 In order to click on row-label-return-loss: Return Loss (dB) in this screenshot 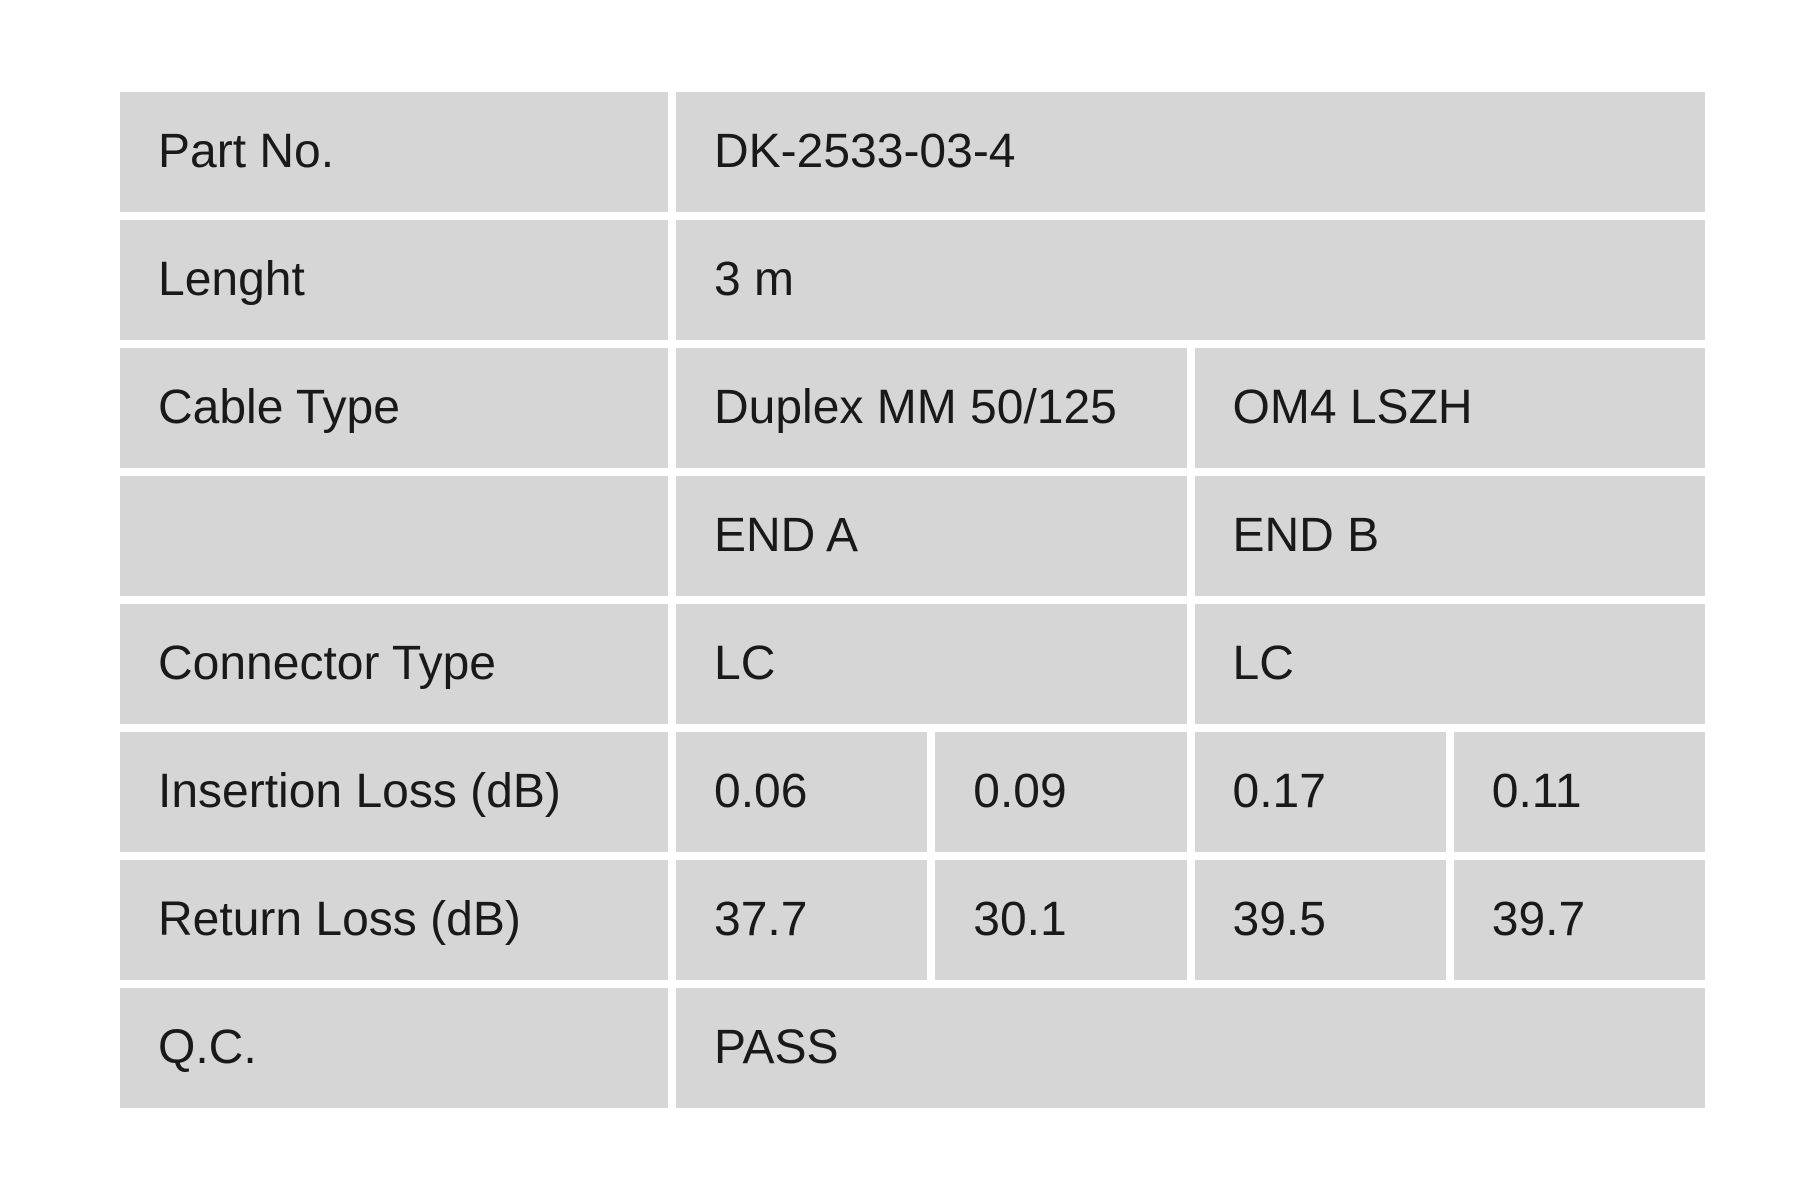, I will do `click(394, 920)`.